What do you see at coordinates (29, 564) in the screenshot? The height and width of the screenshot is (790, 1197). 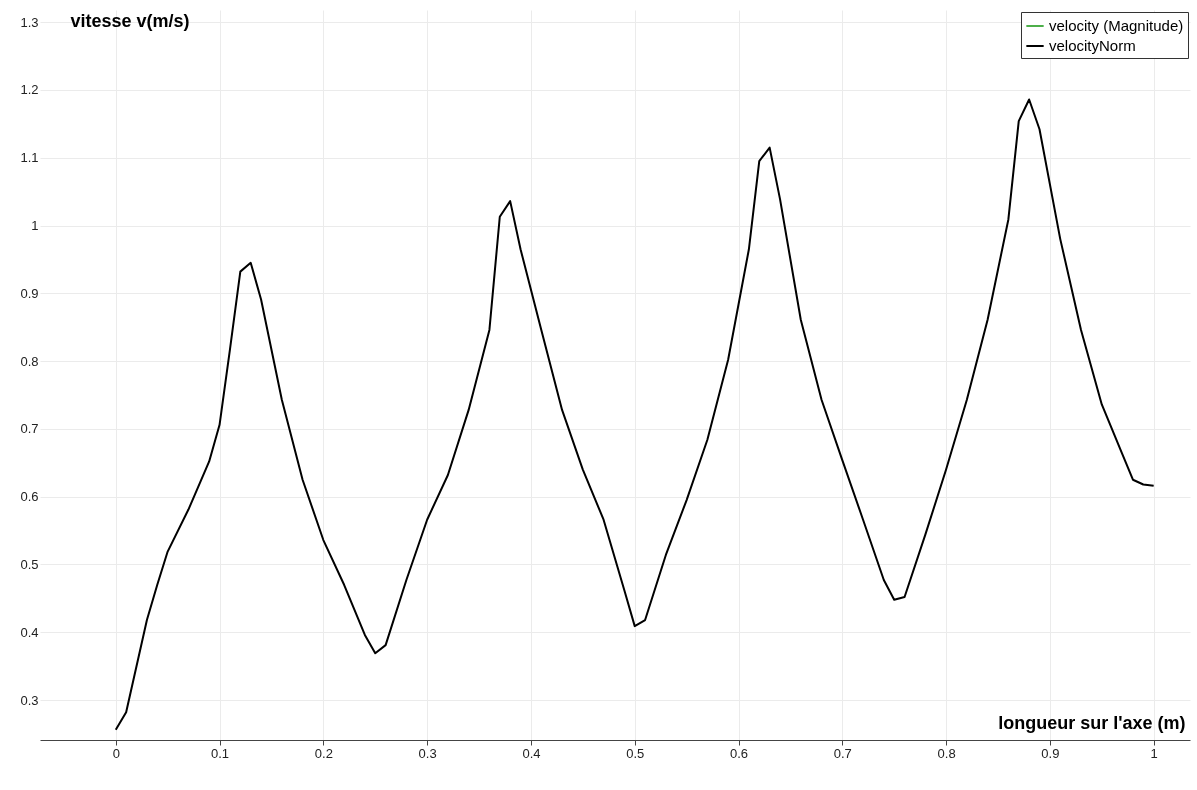 I see `y-tick-label: 0.5` at bounding box center [29, 564].